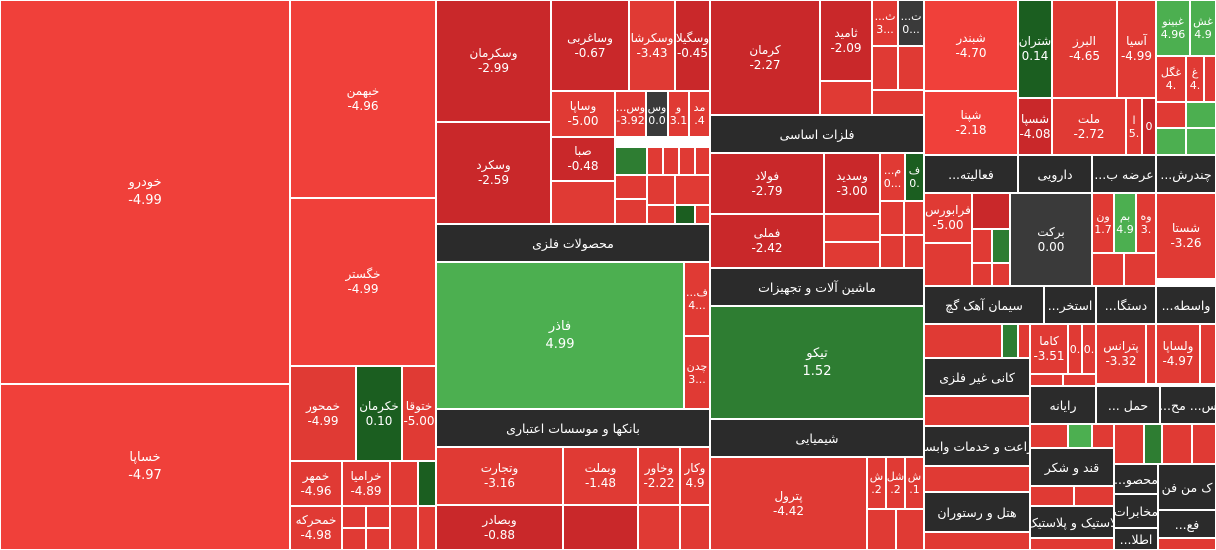  I want to click on stock-tile: صبا -0.48, so click(583, 159).